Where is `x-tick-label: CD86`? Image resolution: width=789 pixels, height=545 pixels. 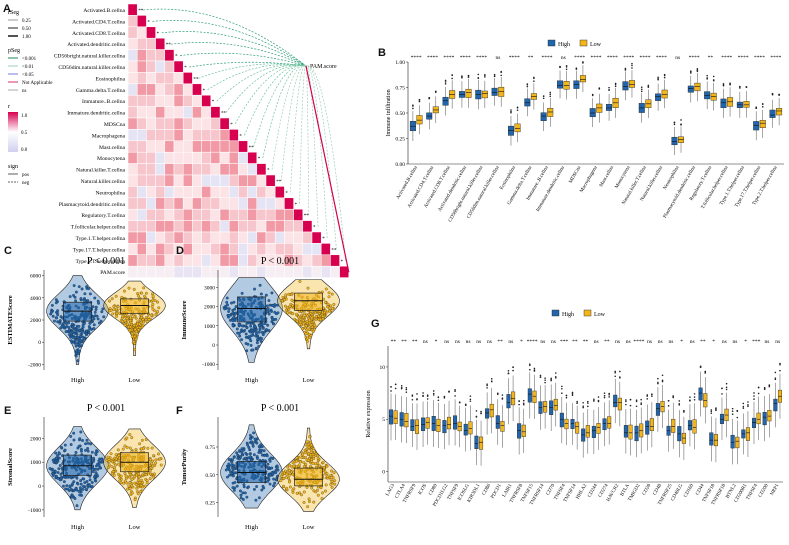 x-tick-label: CD86 is located at coordinates (487, 489).